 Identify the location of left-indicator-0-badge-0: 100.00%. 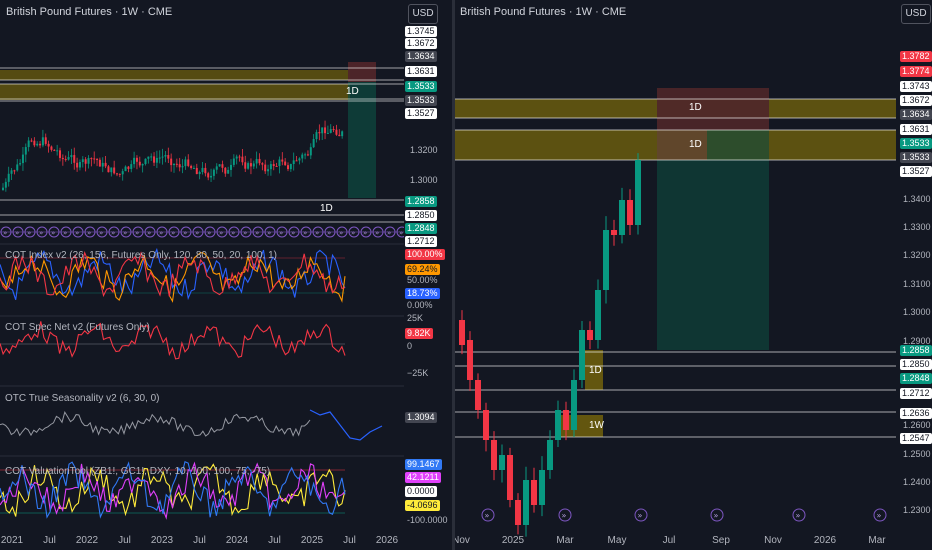
(425, 254).